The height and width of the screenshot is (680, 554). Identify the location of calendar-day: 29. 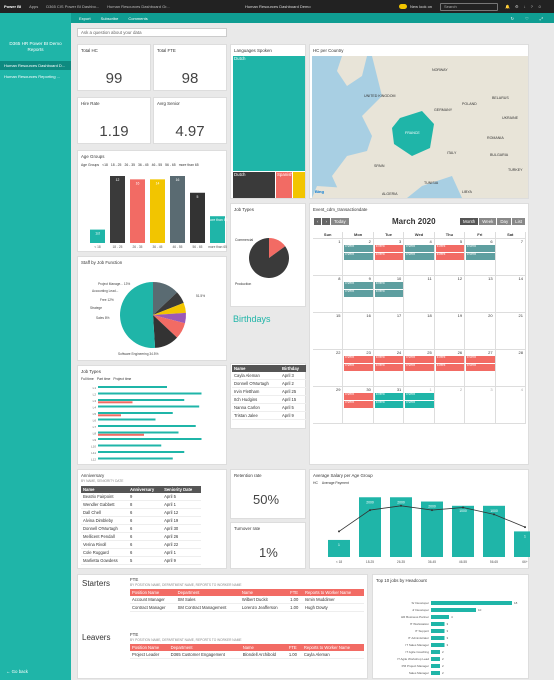
(328, 405).